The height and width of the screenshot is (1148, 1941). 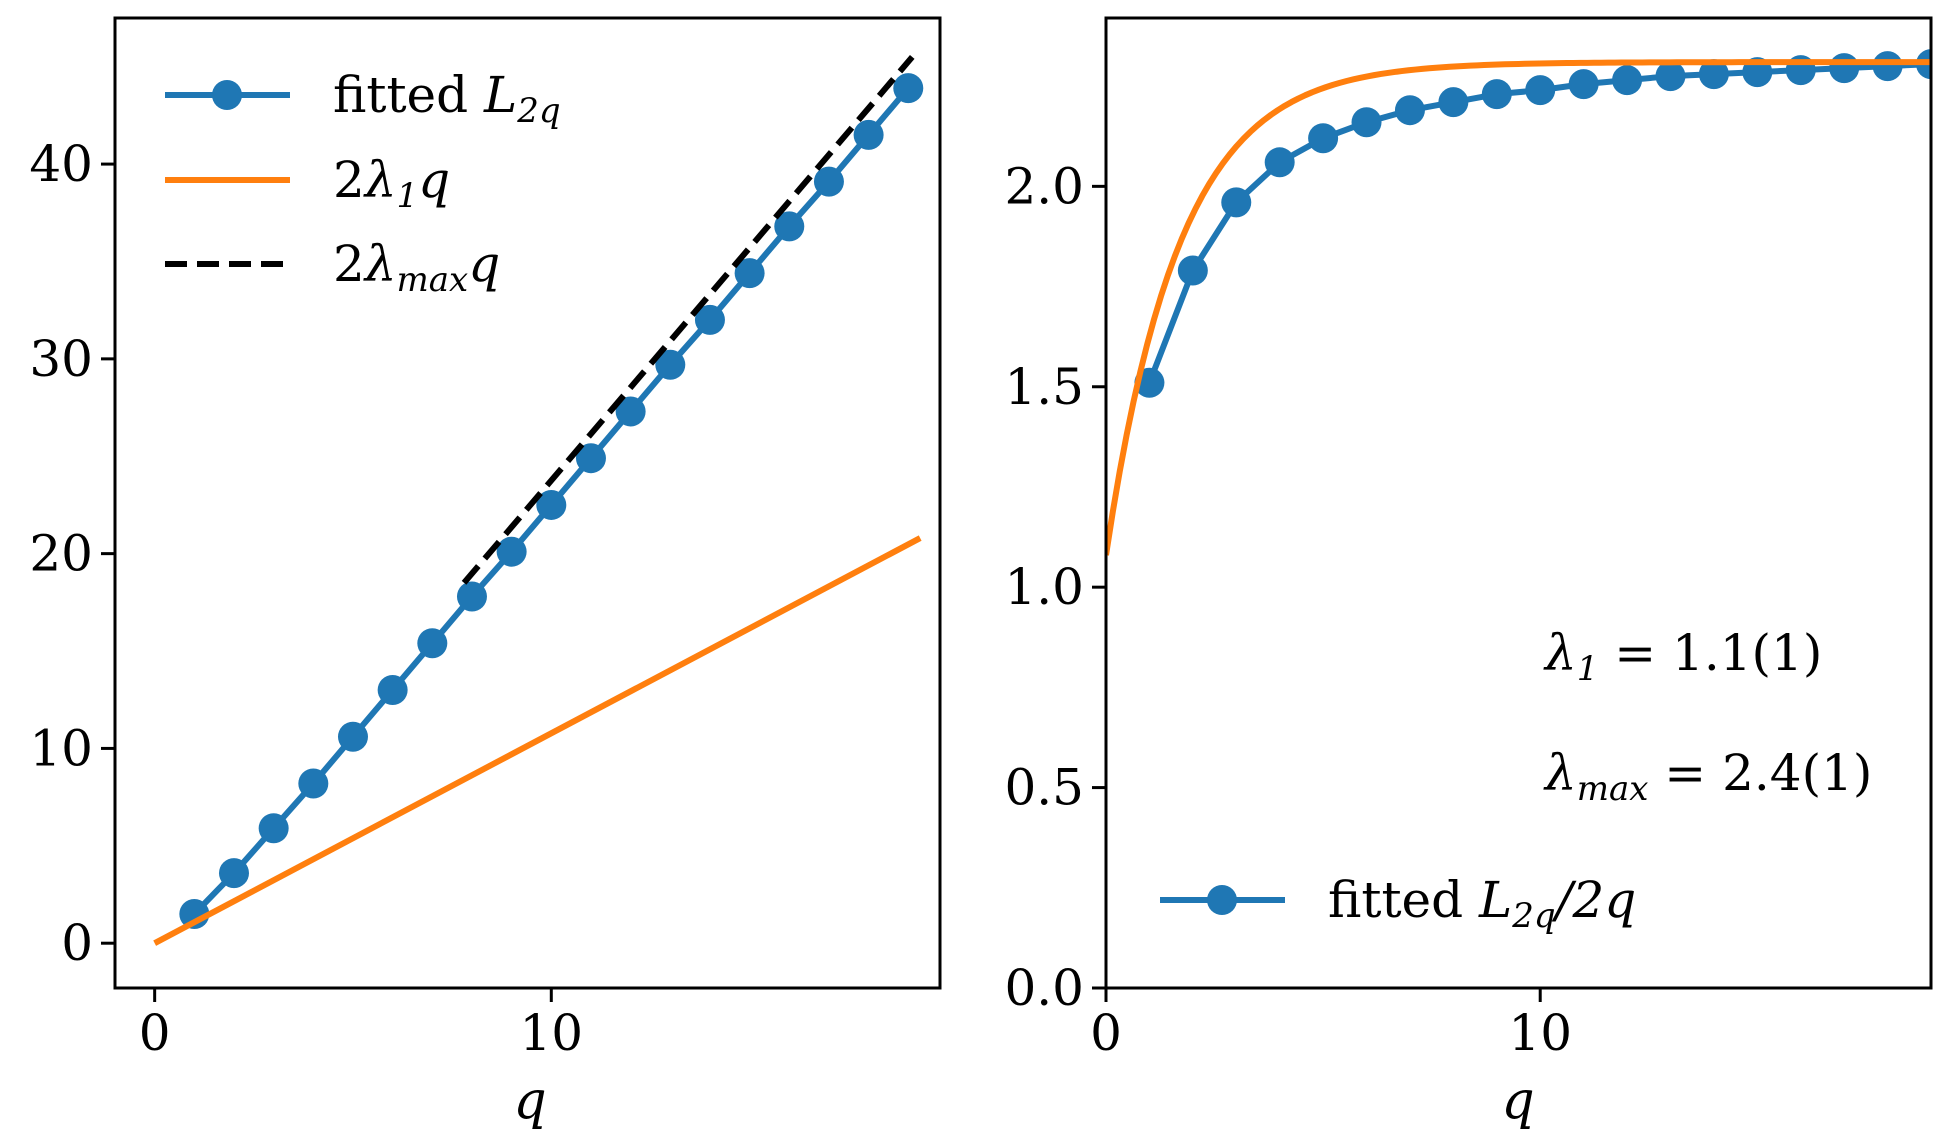 What do you see at coordinates (1540, 1033) in the screenshot?
I see `right-x-tick-label-1: 10` at bounding box center [1540, 1033].